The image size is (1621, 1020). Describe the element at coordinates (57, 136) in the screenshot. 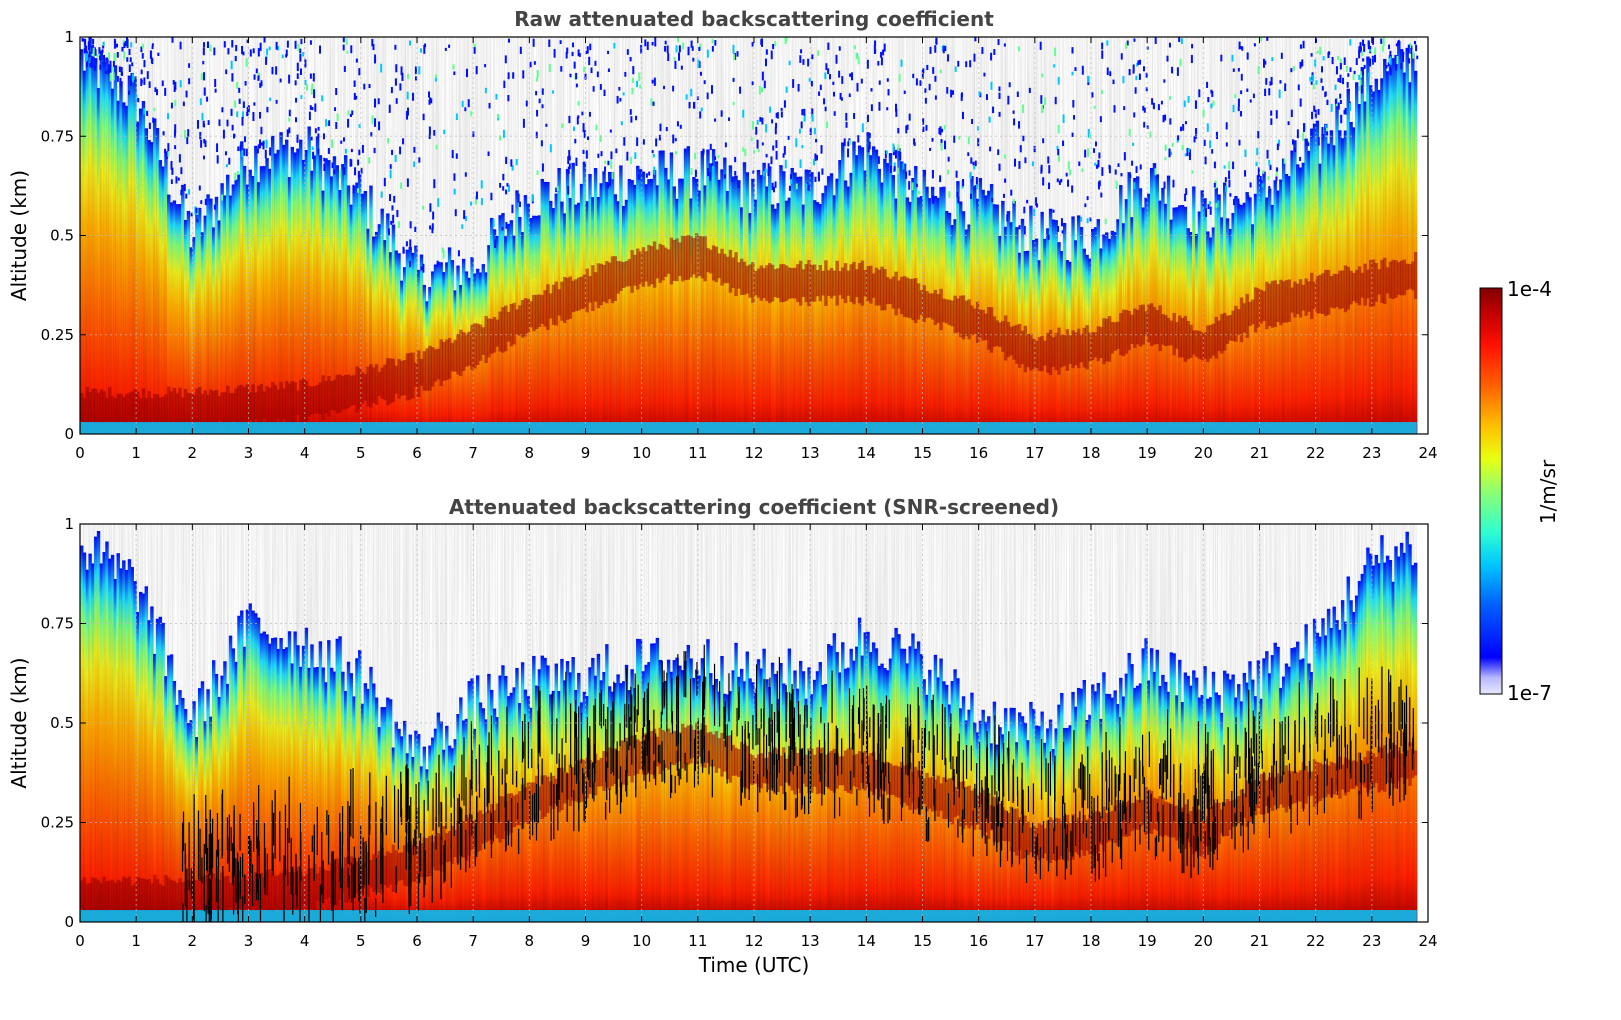

I see `y-tick-label: 0.75` at that location.